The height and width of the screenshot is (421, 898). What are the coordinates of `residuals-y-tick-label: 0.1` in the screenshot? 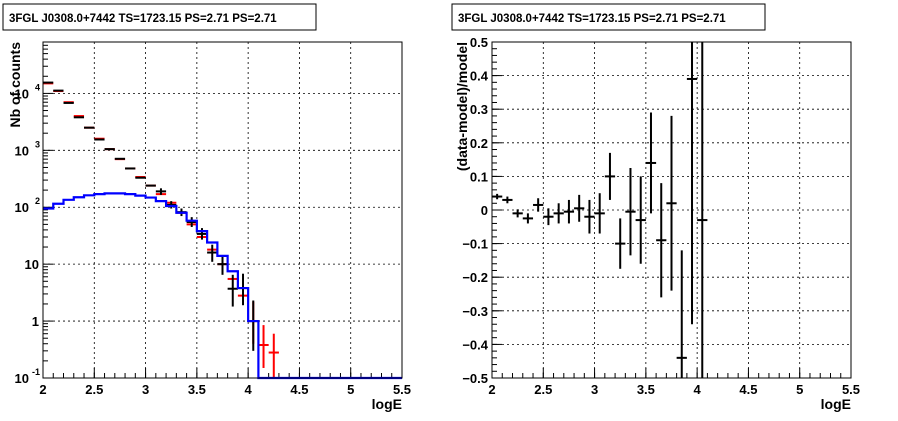 It's located at (479, 176).